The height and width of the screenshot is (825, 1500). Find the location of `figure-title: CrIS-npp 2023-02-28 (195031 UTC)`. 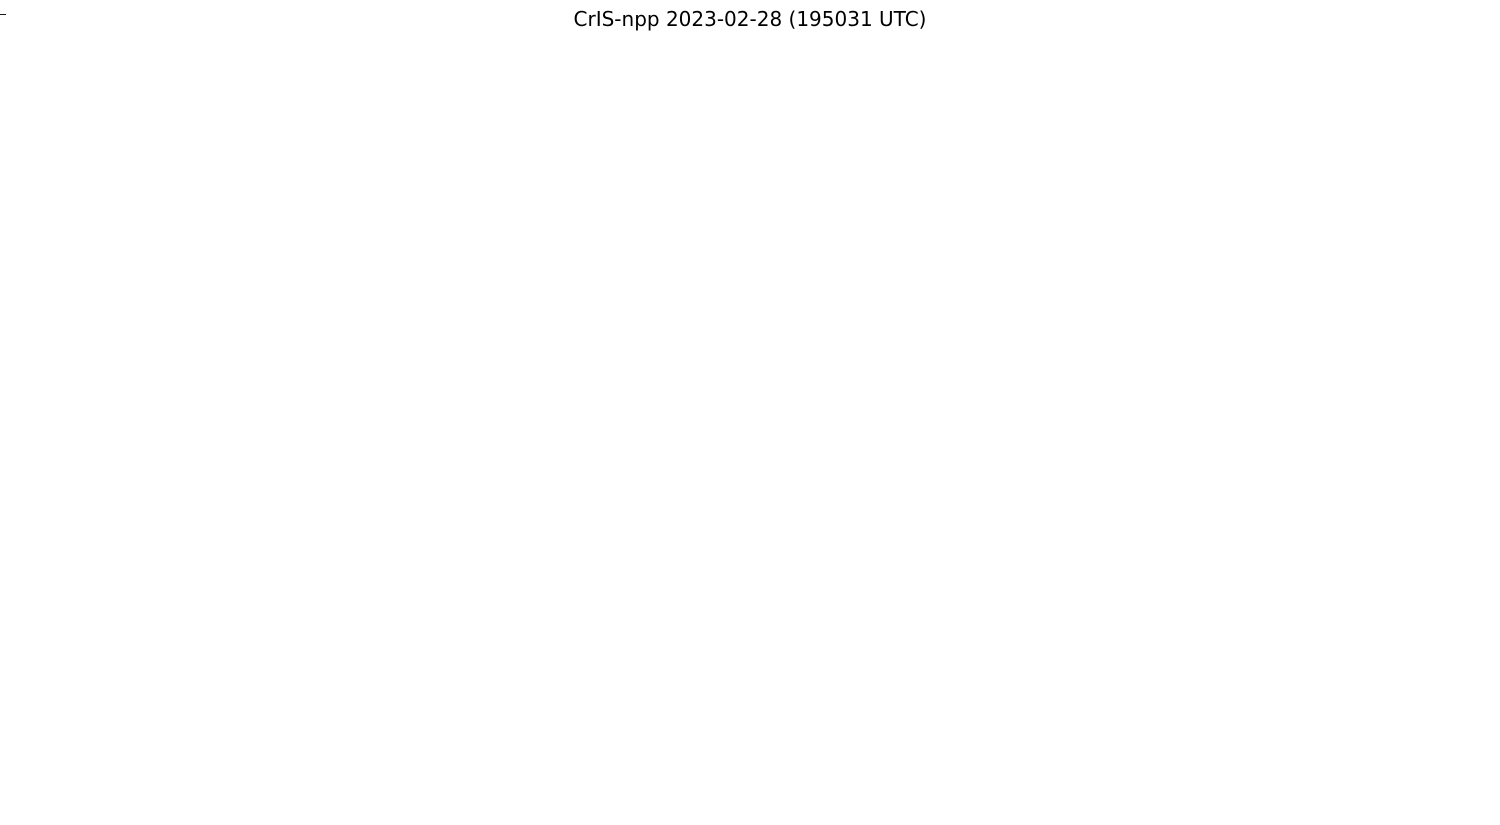

figure-title: CrIS-npp 2023-02-28 (195031 UTC) is located at coordinates (750, 19).